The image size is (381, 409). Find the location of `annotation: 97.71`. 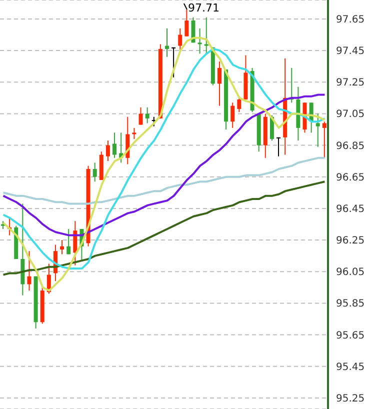

annotation: 97.71 is located at coordinates (204, 7).